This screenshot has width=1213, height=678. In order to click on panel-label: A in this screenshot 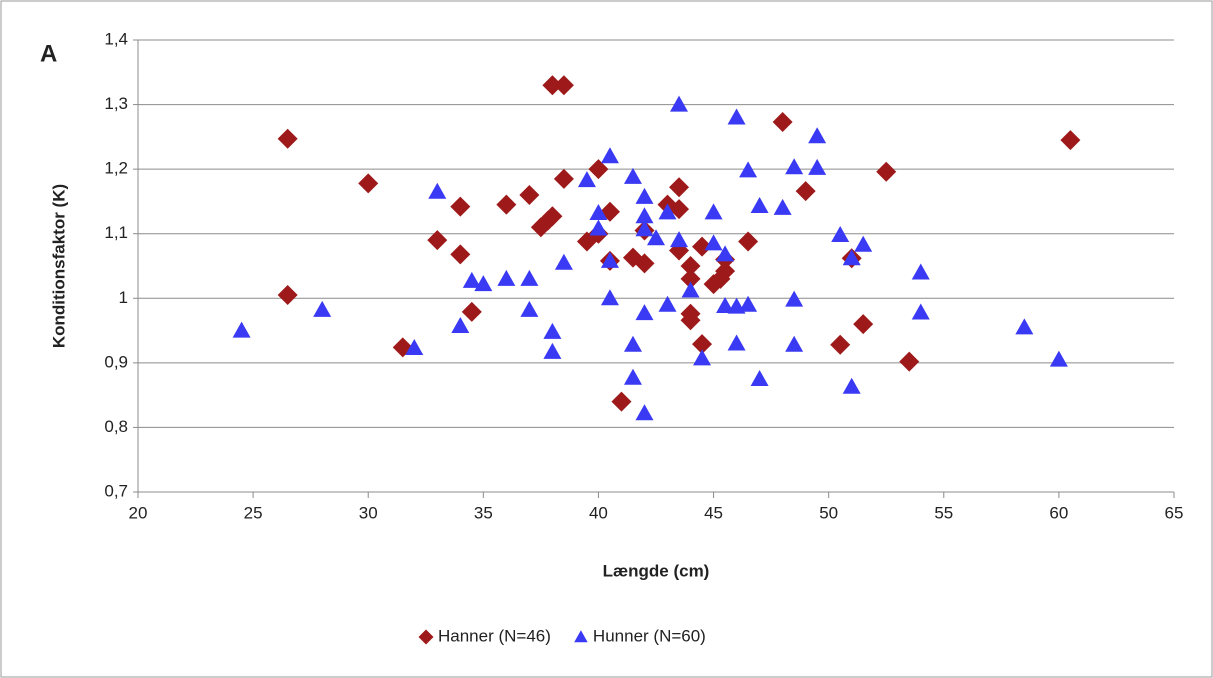, I will do `click(48, 53)`.